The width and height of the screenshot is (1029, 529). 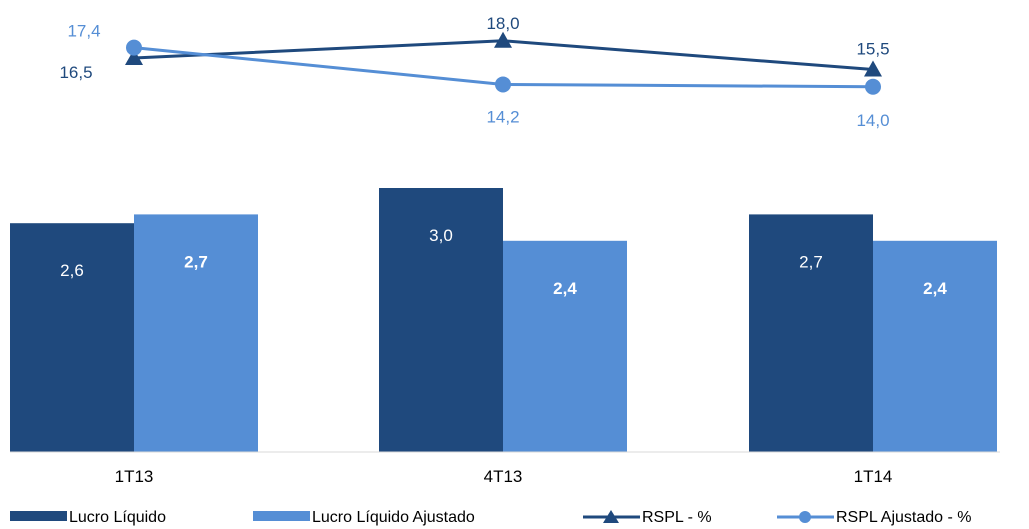 What do you see at coordinates (196, 333) in the screenshot?
I see `bar-lucro-liquido-ajustado-1t13` at bounding box center [196, 333].